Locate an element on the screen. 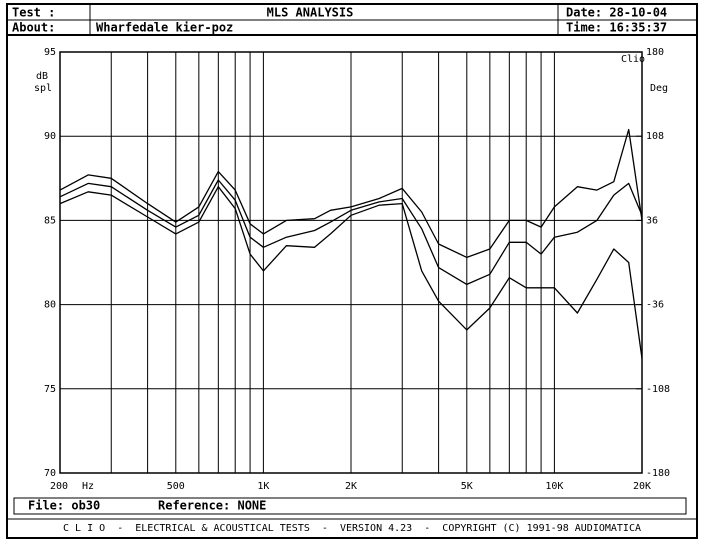 The width and height of the screenshot is (705, 543). footer-box is located at coordinates (350, 506).